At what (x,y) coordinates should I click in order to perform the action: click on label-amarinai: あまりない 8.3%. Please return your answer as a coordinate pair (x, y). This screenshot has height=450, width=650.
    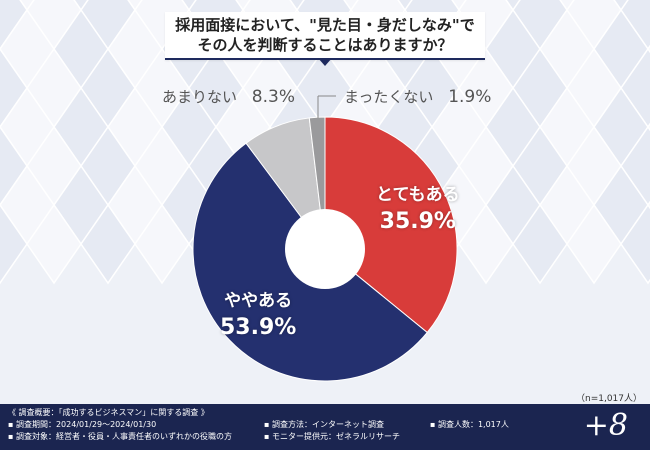
    Looking at the image, I should click on (228, 96).